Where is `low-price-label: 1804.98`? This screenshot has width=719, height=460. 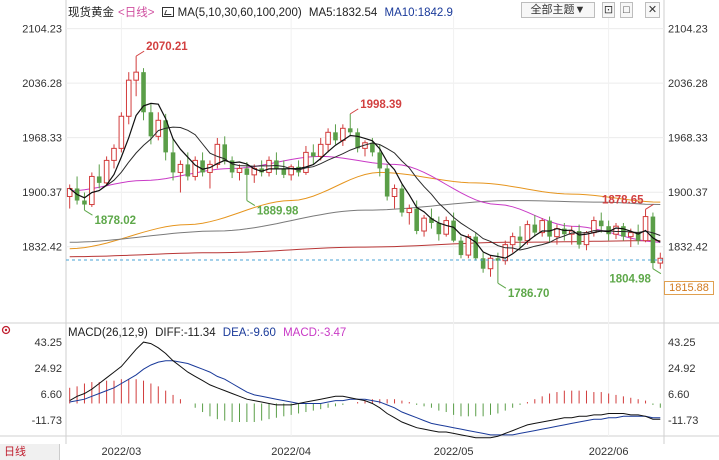 low-price-label: 1804.98 is located at coordinates (630, 280).